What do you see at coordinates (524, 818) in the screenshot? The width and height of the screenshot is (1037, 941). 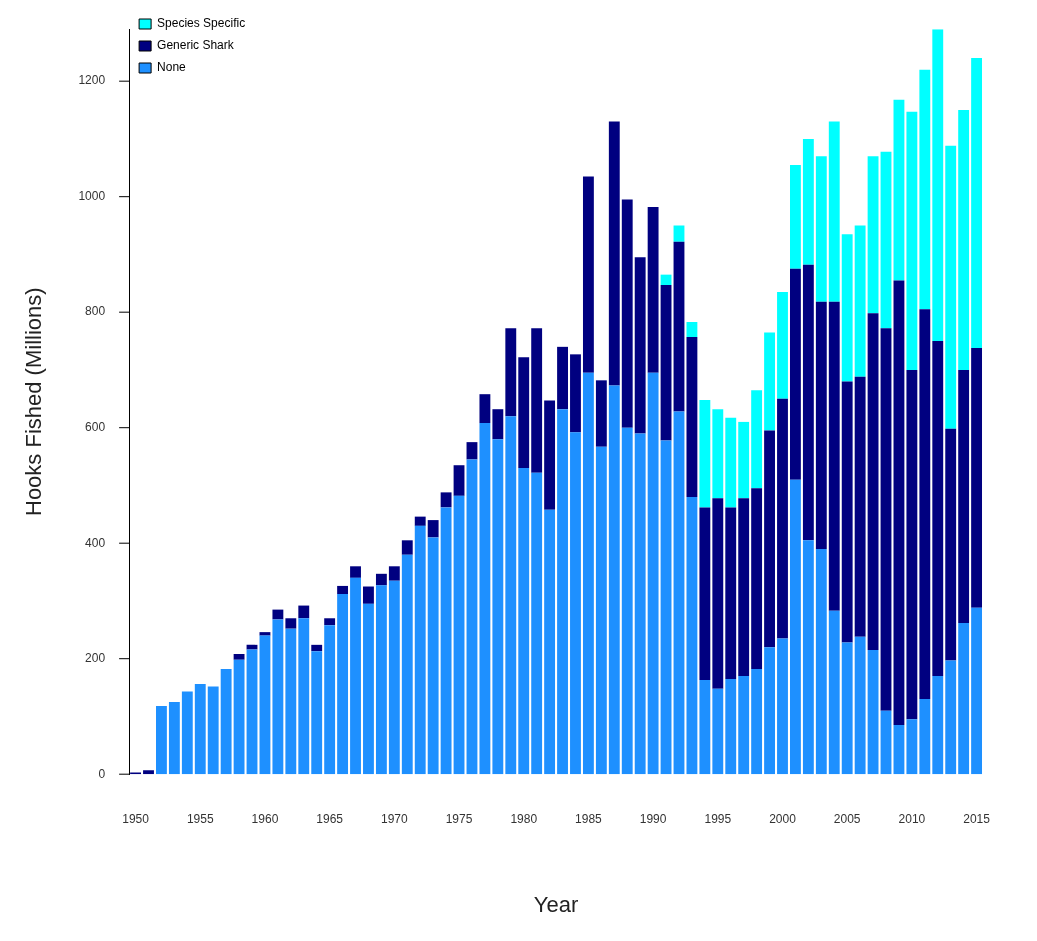 I see `x-tick-label: 1980` at bounding box center [524, 818].